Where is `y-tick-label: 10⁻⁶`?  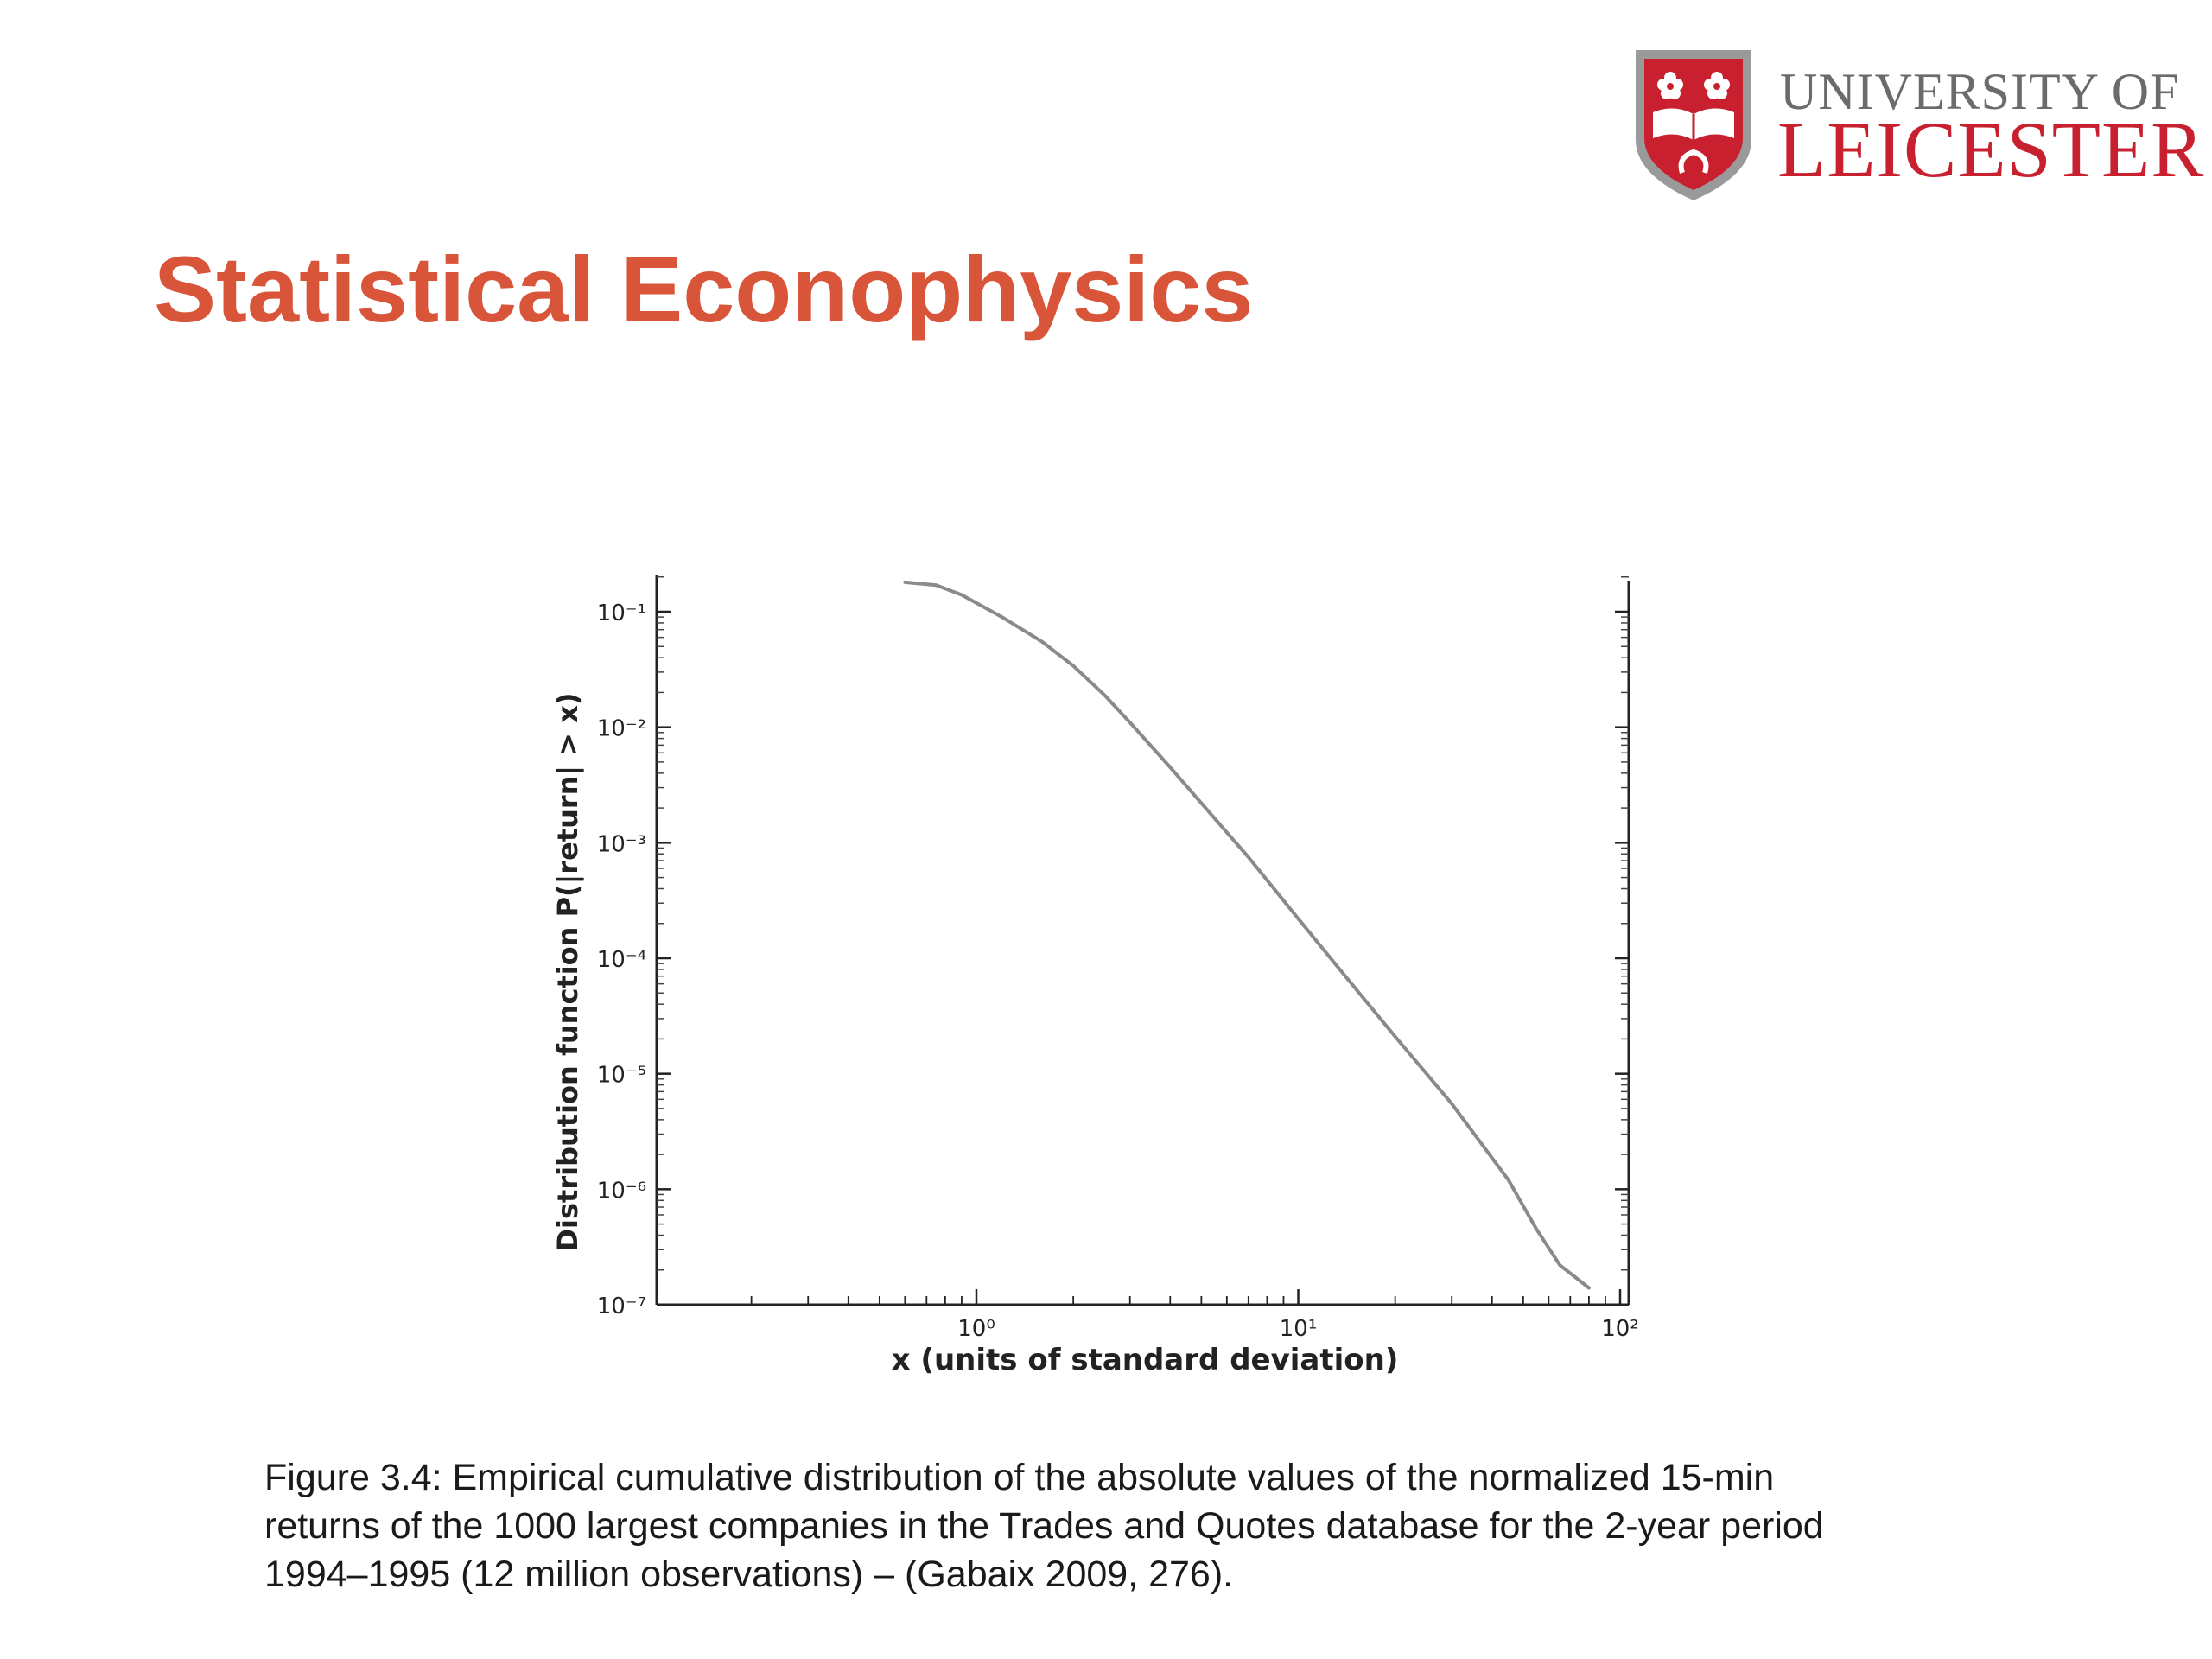 y-tick-label: 10⁻⁶ is located at coordinates (621, 1191).